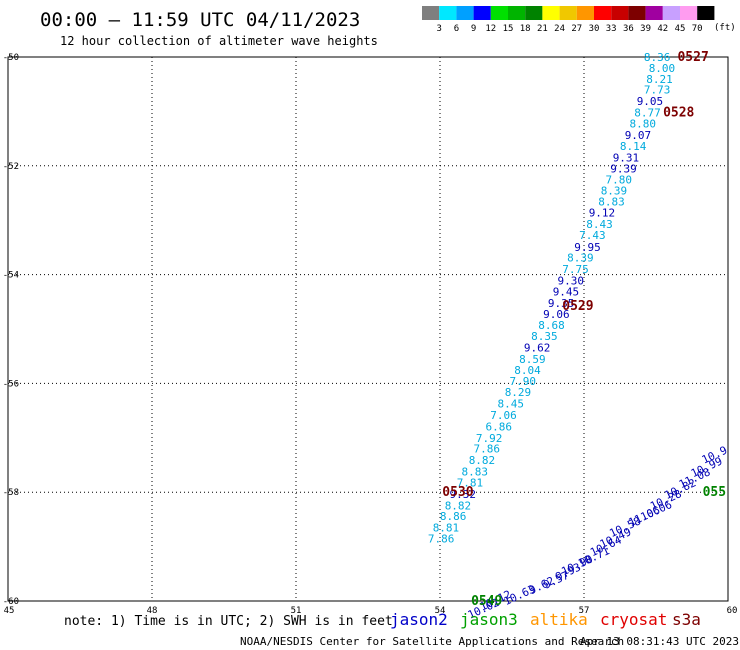 Image resolution: width=740 pixels, height=650 pixels. I want to click on swh-value-track1: 7.73, so click(657, 90).